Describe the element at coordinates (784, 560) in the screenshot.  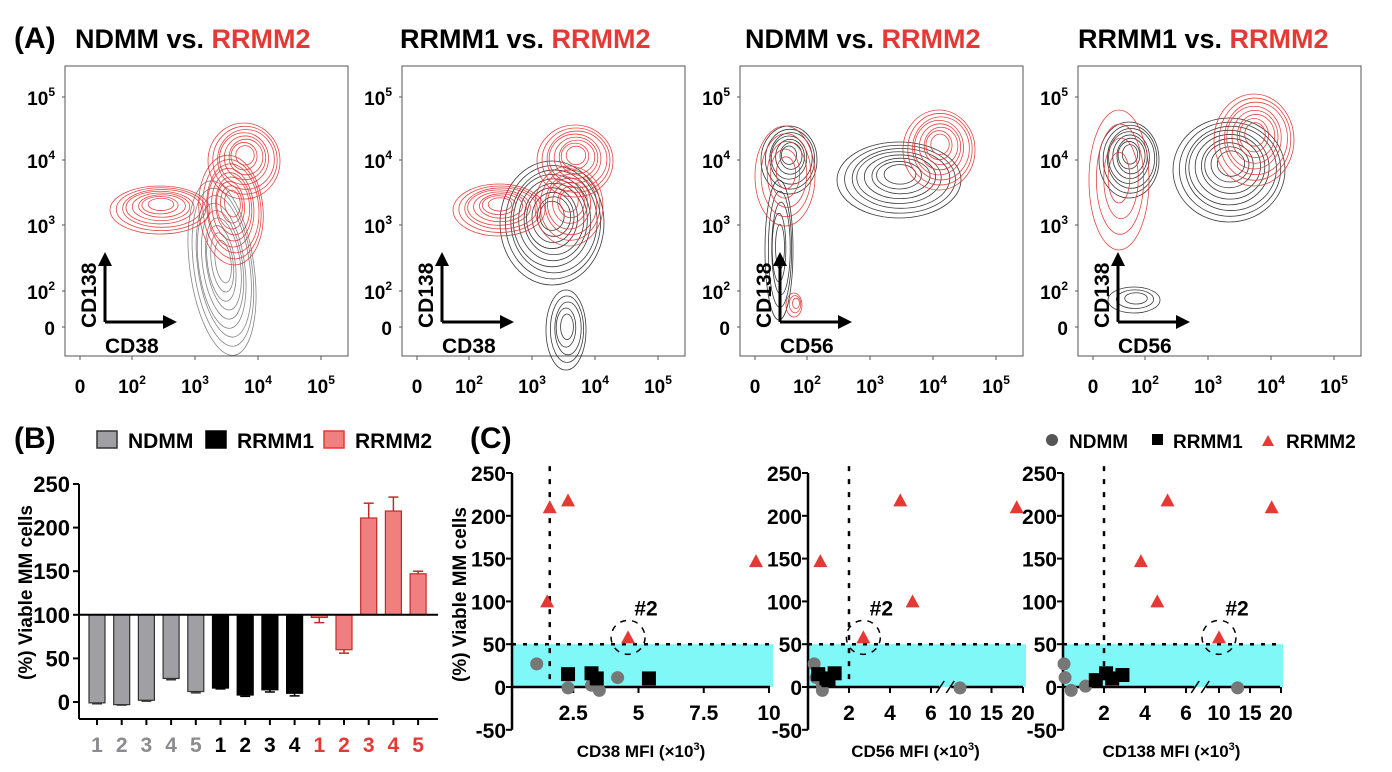
I see `y-tick-label: 150` at that location.